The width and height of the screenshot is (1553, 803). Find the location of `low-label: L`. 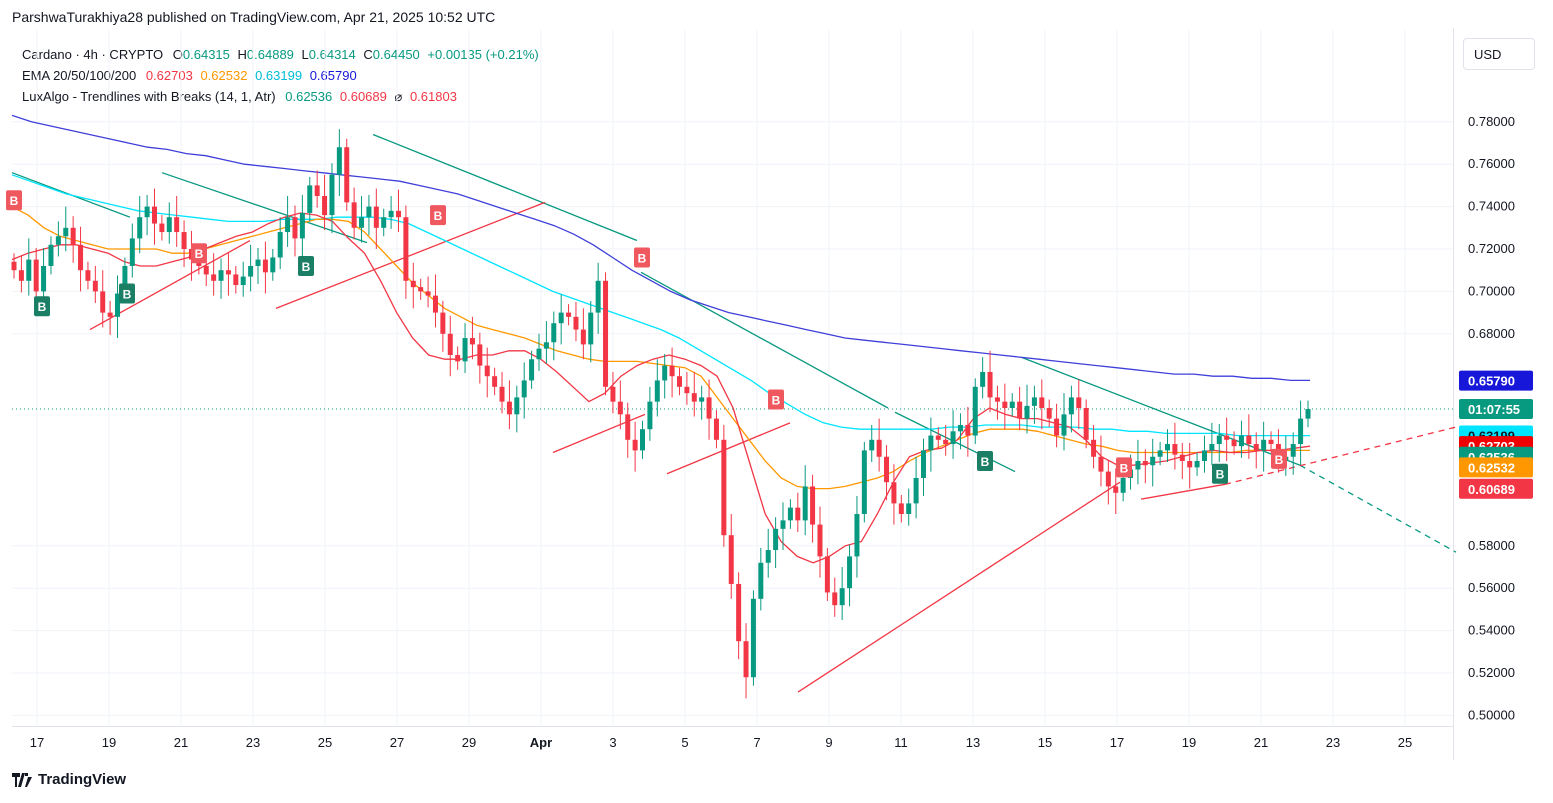

low-label: L is located at coordinates (305, 54).